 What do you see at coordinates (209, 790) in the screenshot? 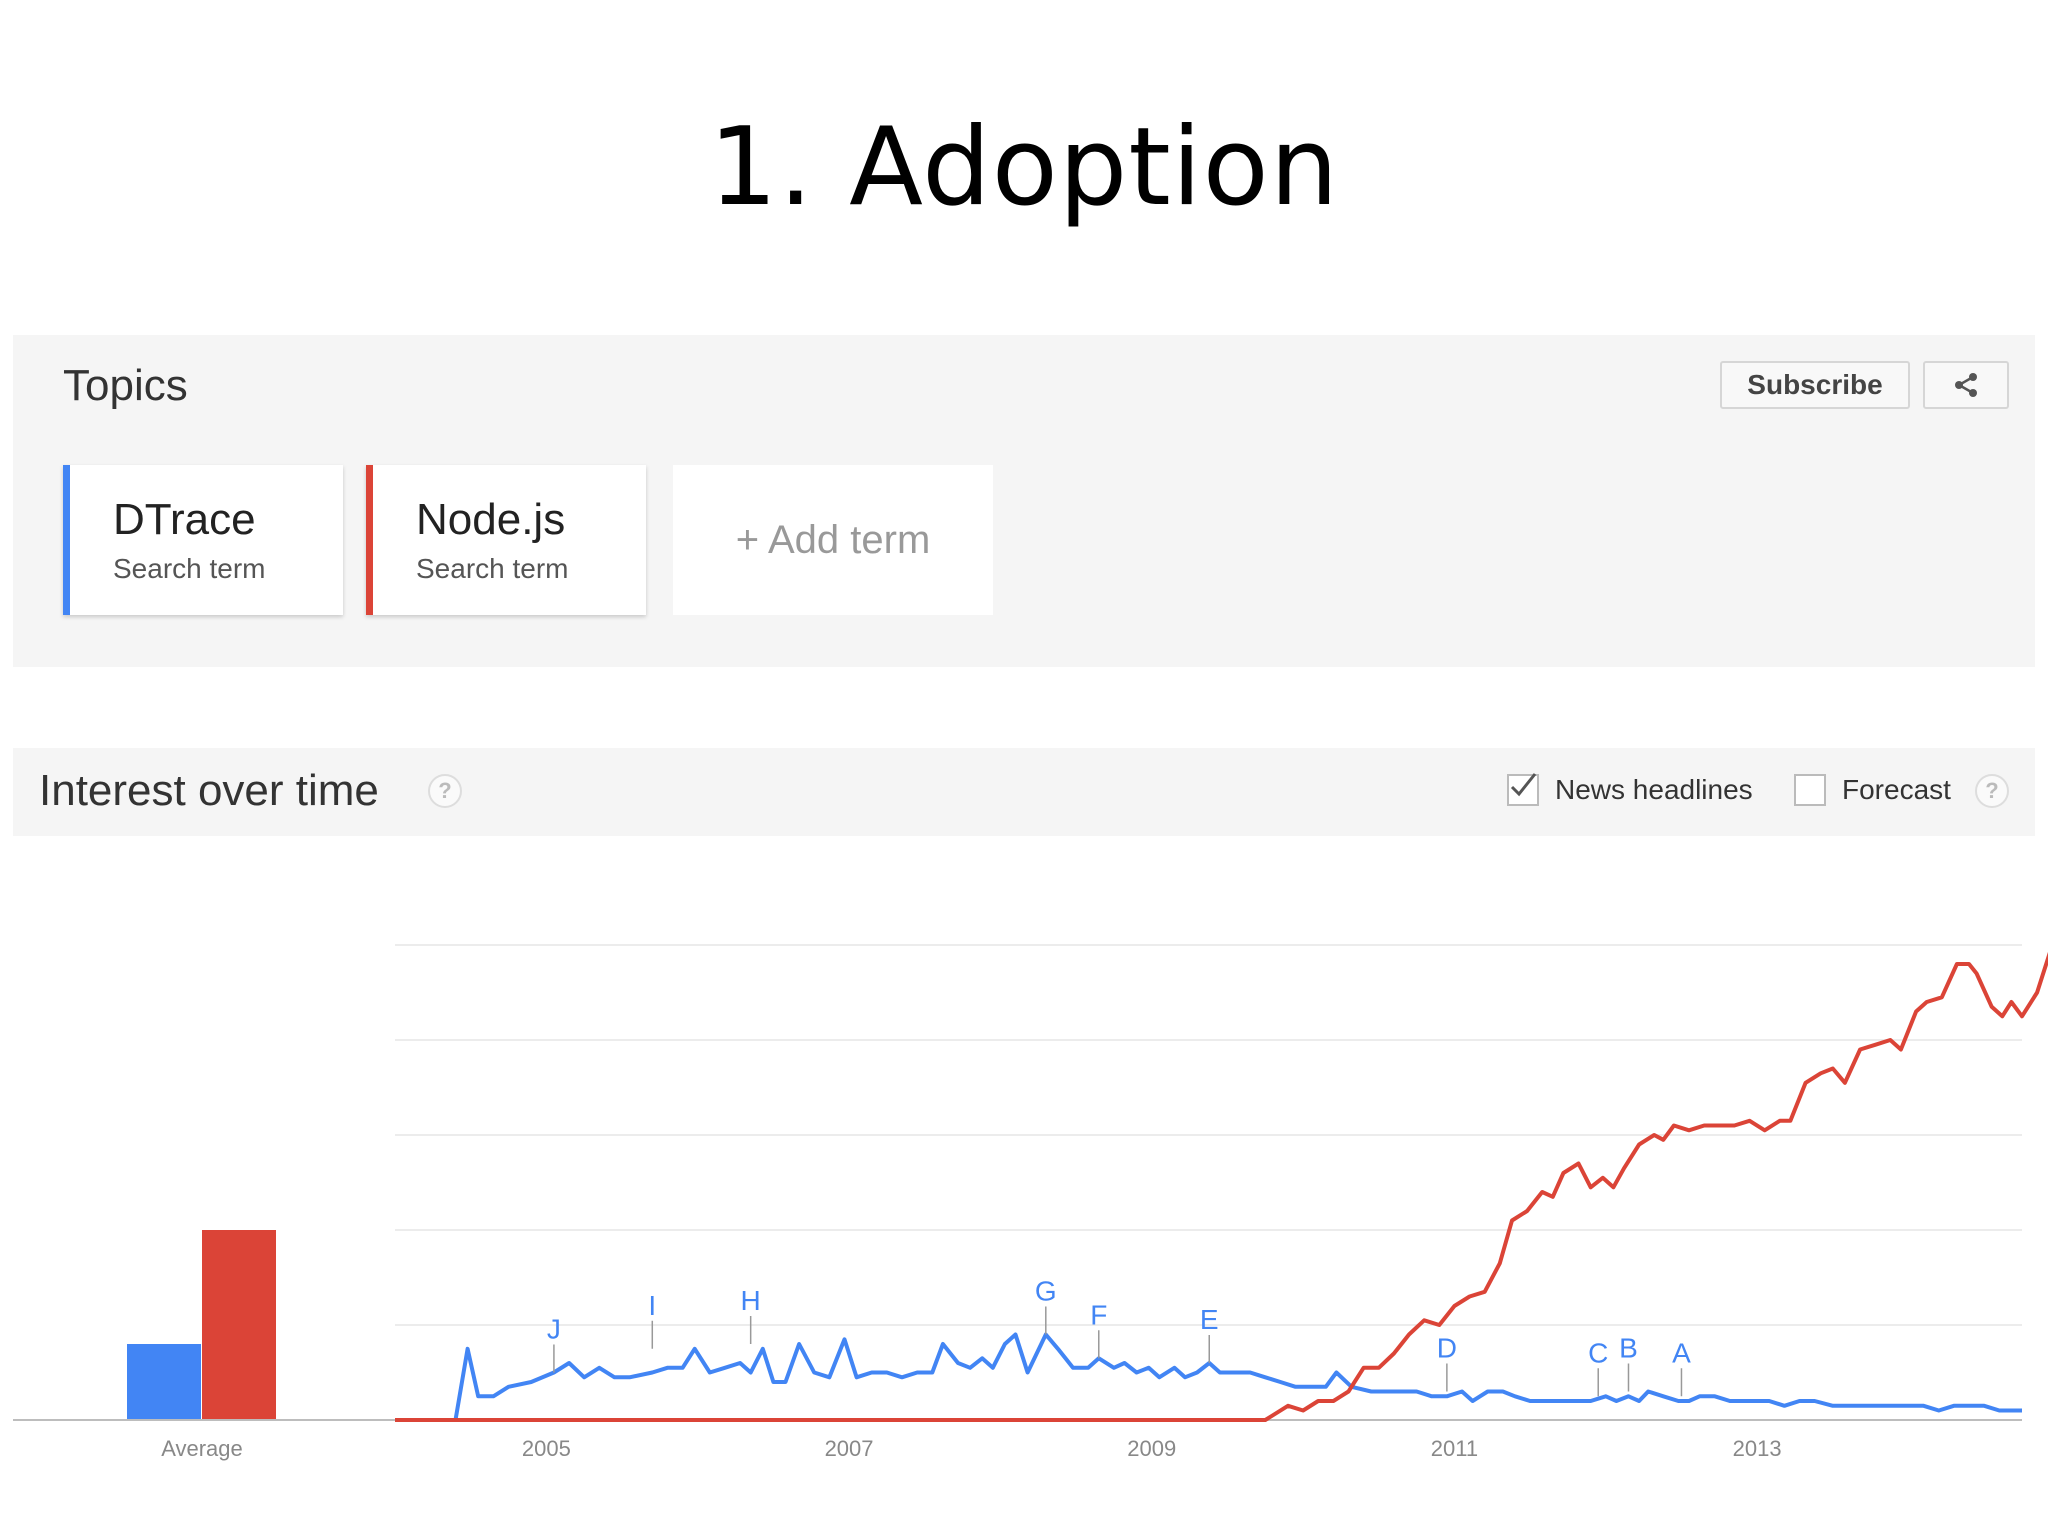
I see `interest-title: Interest over time` at bounding box center [209, 790].